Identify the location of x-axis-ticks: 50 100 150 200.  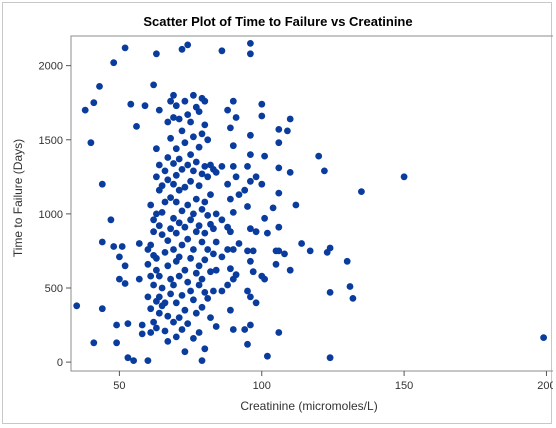
(333, 381).